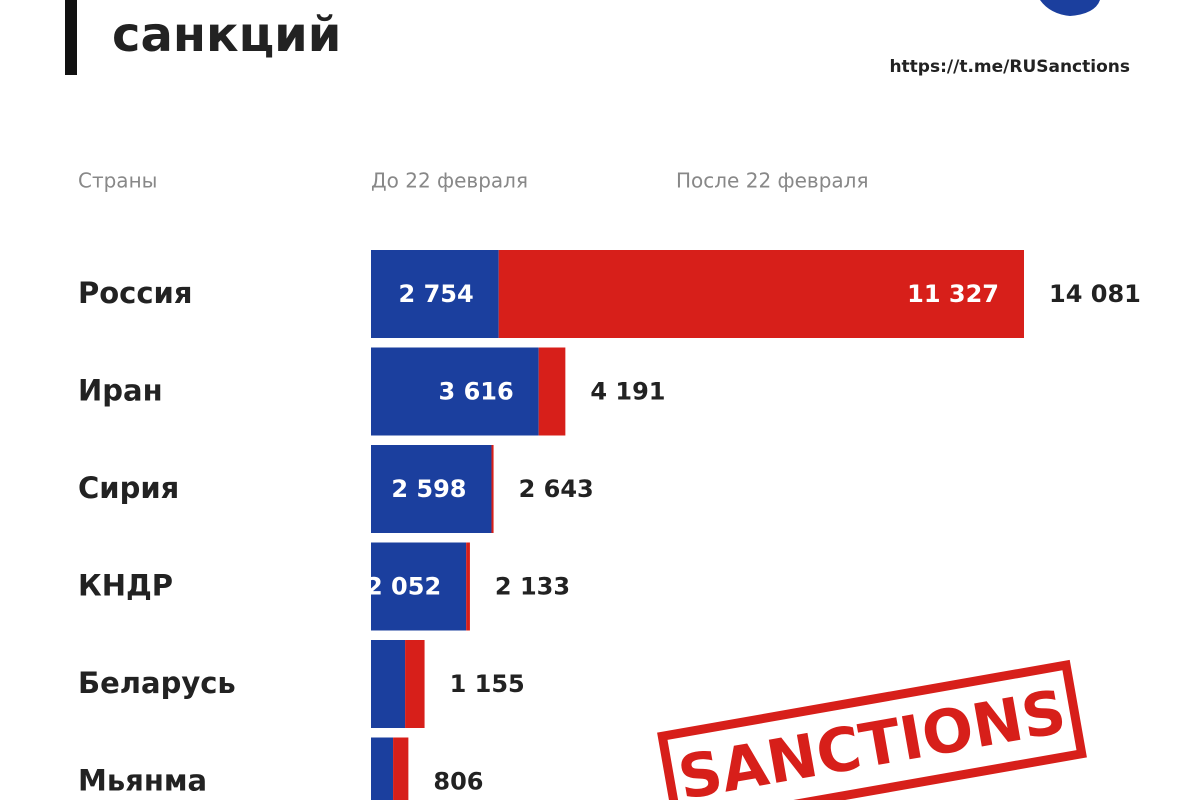 The image size is (1200, 800). I want to click on total-label: 806, so click(458, 782).